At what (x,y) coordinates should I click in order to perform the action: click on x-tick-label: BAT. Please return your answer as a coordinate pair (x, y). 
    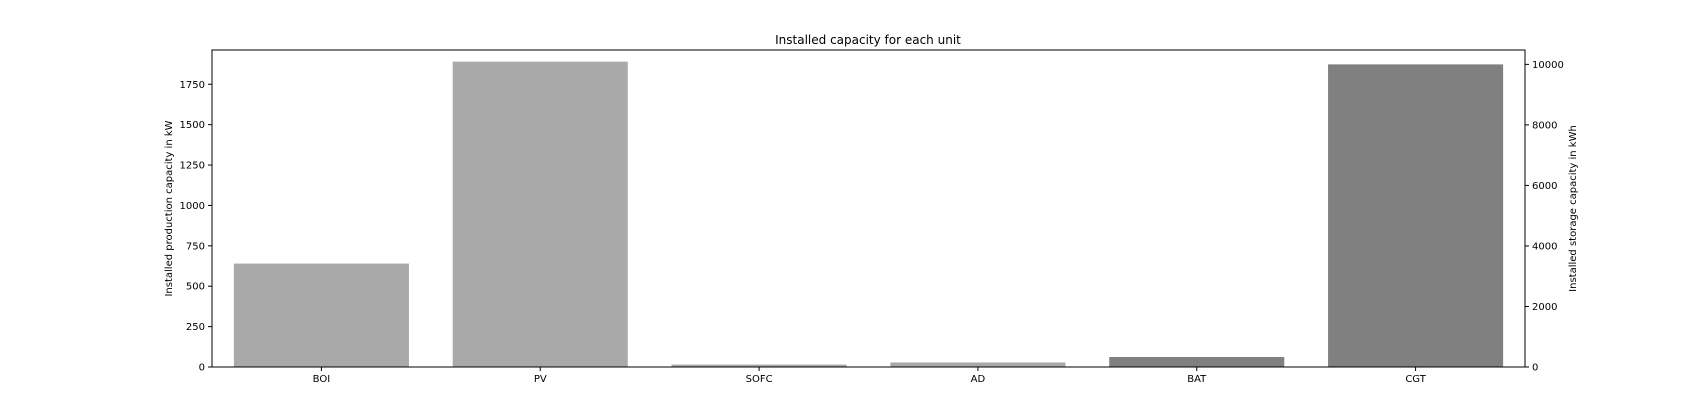
    Looking at the image, I should click on (1197, 379).